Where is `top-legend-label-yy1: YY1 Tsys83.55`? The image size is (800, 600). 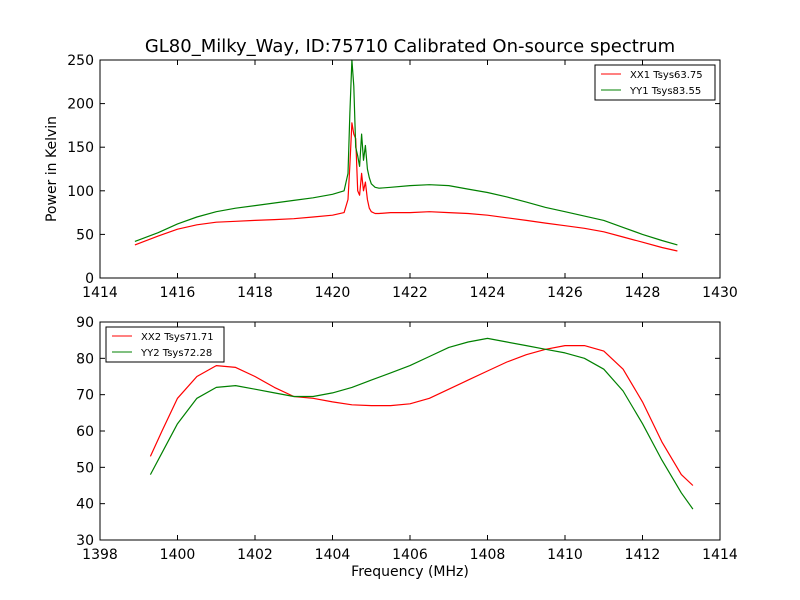 top-legend-label-yy1: YY1 Tsys83.55 is located at coordinates (665, 91).